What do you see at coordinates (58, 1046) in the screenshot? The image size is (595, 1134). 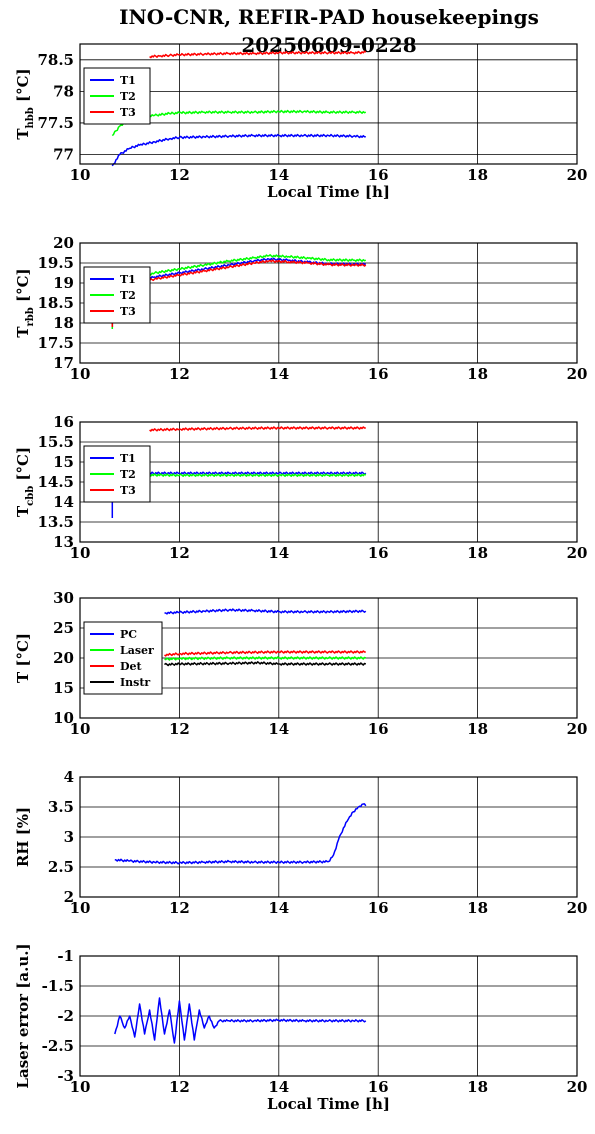 I see `y-tick-label: -2.5` at bounding box center [58, 1046].